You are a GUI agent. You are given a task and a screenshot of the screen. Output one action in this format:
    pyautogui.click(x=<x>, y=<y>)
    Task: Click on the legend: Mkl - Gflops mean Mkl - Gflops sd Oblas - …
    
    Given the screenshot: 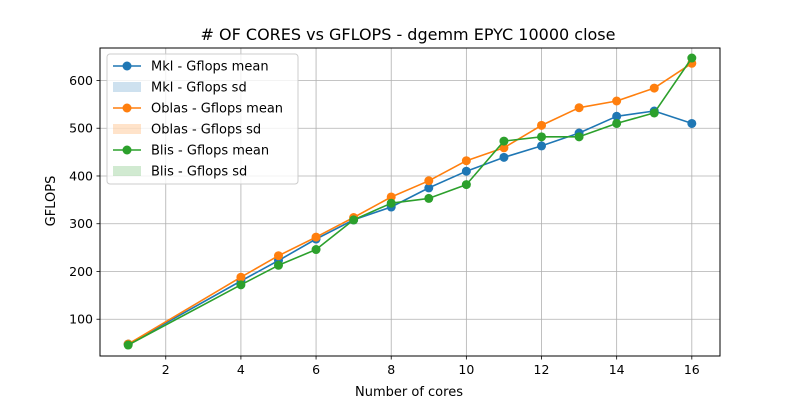 What is the action you would take?
    pyautogui.click(x=202, y=119)
    